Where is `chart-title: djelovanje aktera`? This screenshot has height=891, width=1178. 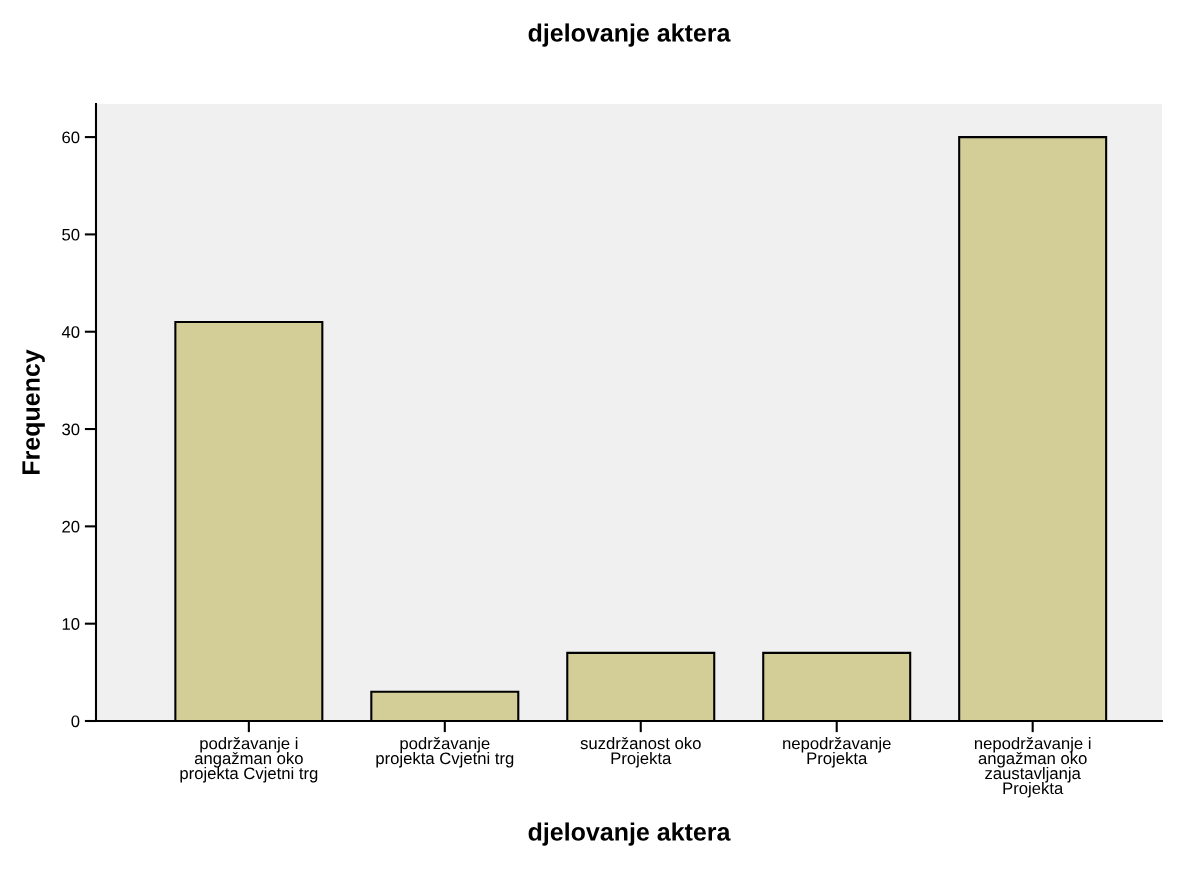
chart-title: djelovanje aktera is located at coordinates (629, 35).